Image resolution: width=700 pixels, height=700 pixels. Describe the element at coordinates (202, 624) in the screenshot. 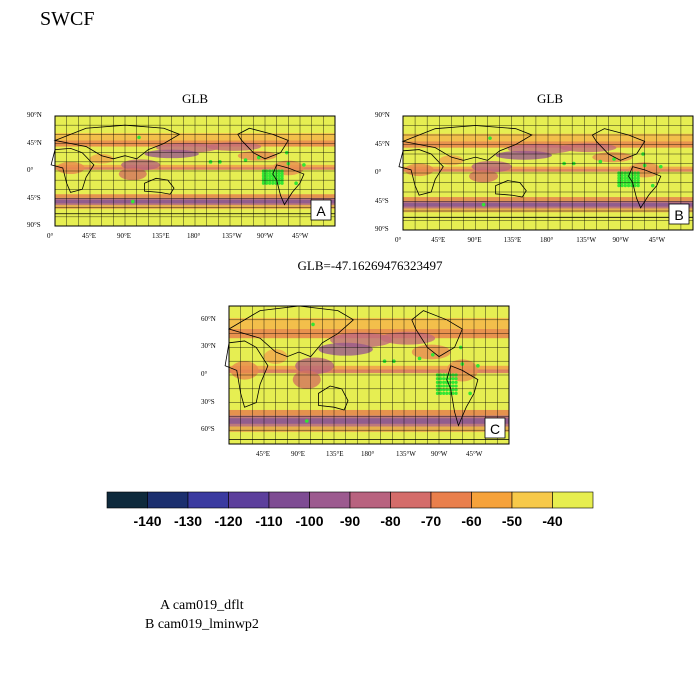

I see `legend-line-b: B cam019_lminwp2` at that location.